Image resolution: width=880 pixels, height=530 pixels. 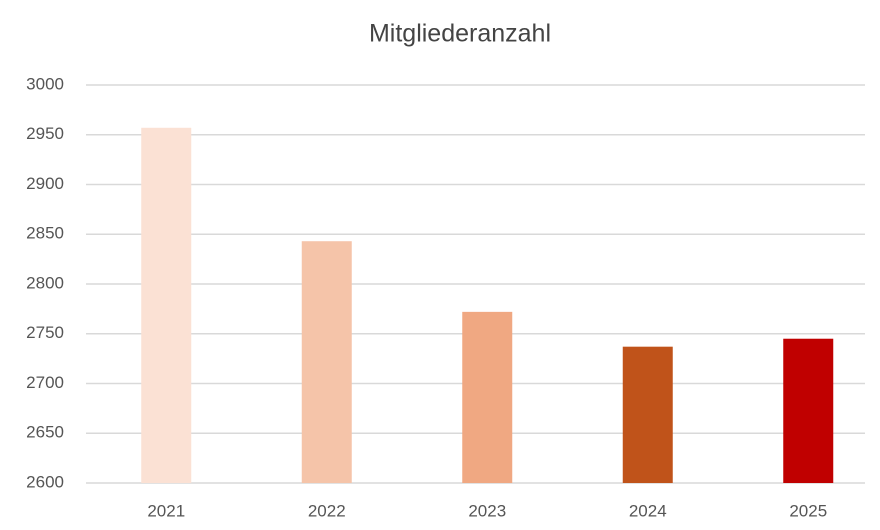 What do you see at coordinates (648, 510) in the screenshot?
I see `x-tick-label: 2024` at bounding box center [648, 510].